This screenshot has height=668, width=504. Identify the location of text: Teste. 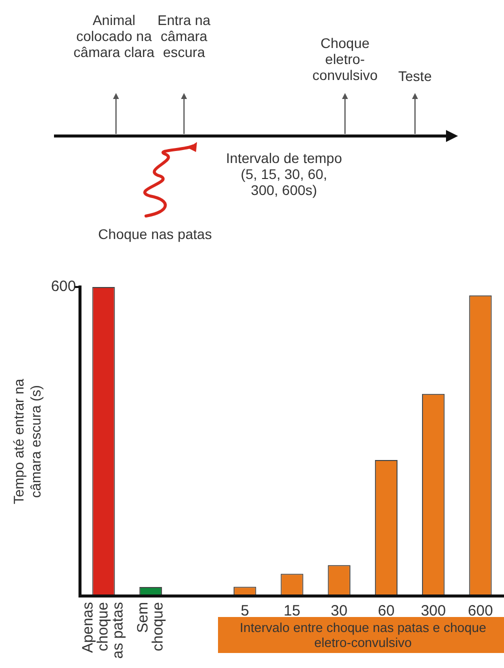
(415, 76).